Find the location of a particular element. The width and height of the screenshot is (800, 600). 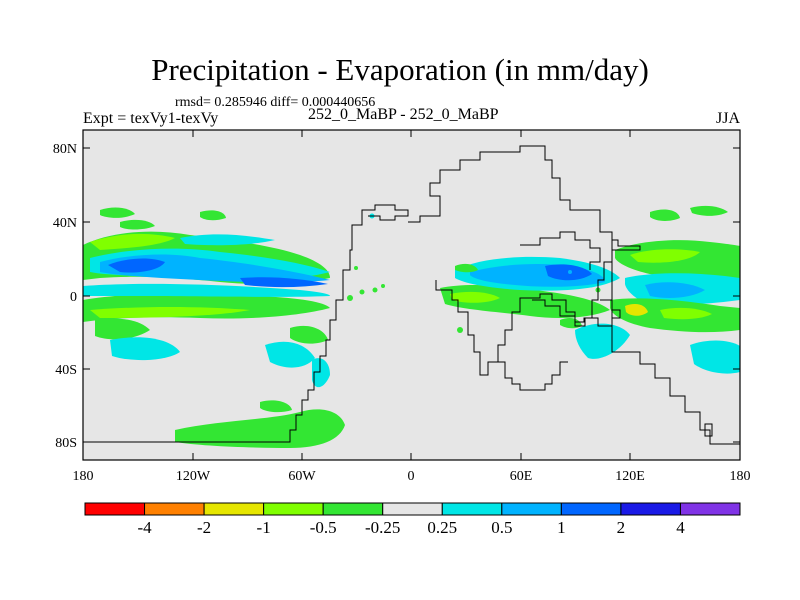

colorbar-label-3: -0.5 is located at coordinates (323, 527).